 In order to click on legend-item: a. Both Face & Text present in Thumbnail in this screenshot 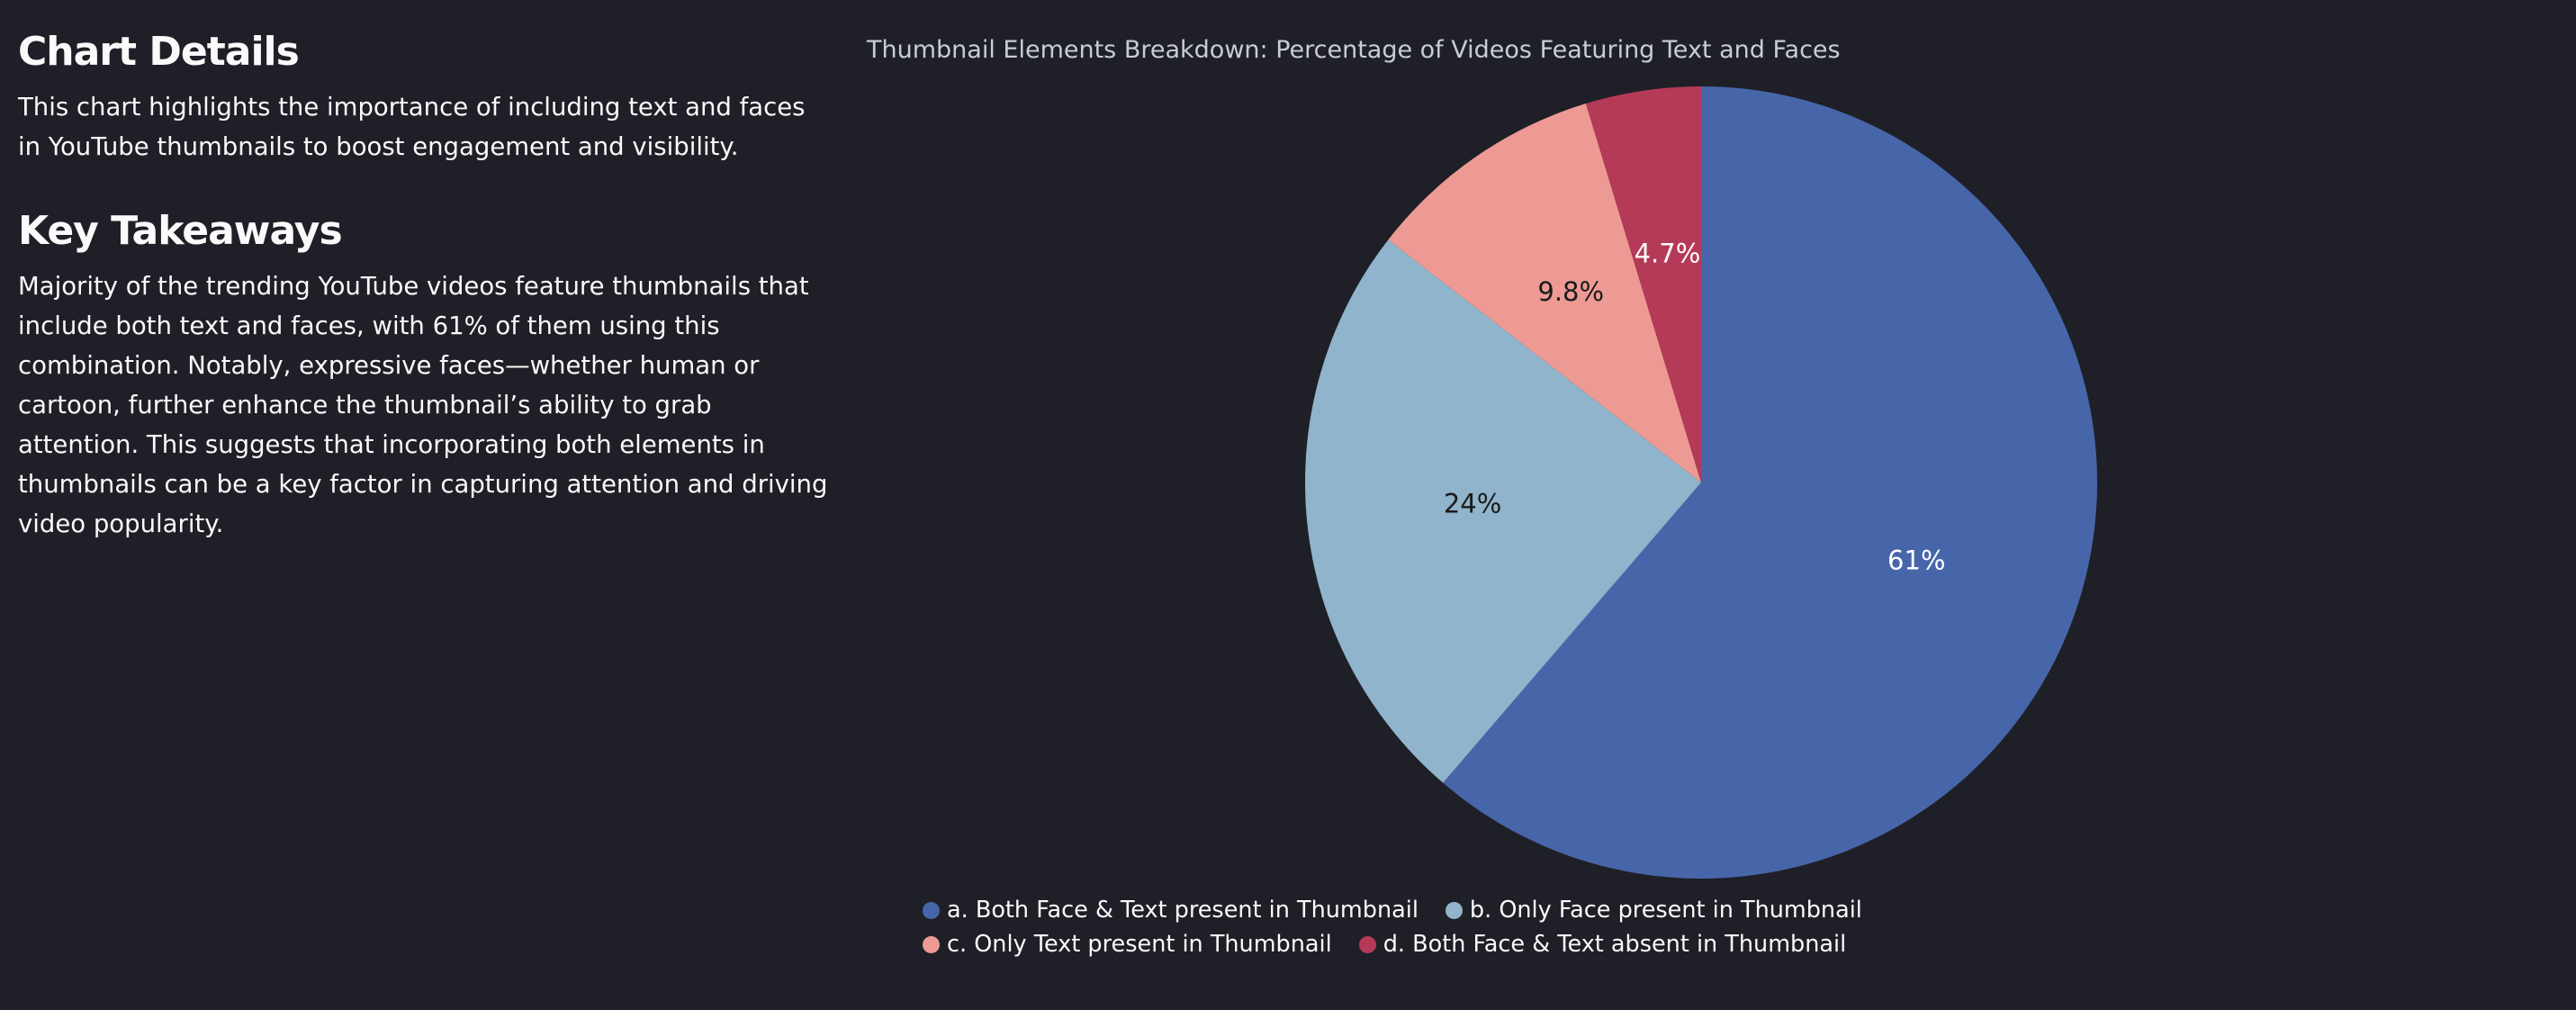, I will do `click(1171, 910)`.